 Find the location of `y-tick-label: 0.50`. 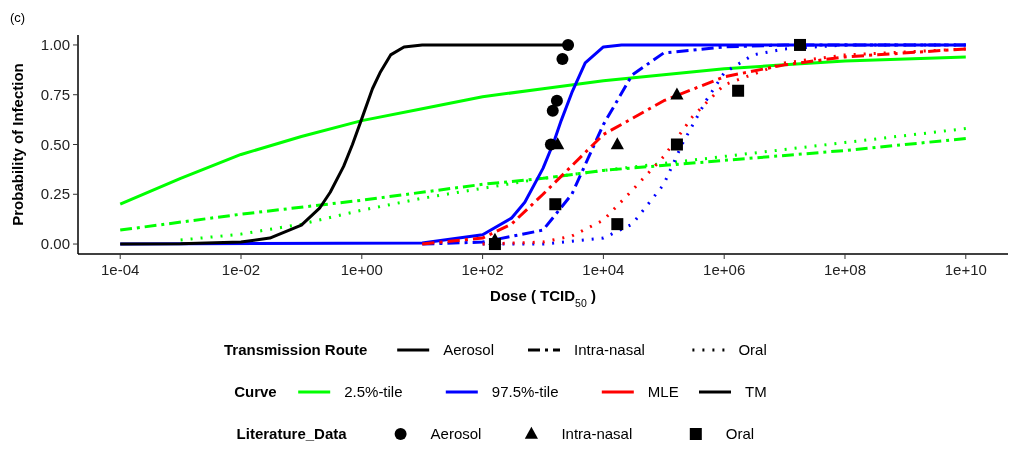

y-tick-label: 0.50 is located at coordinates (55, 144).